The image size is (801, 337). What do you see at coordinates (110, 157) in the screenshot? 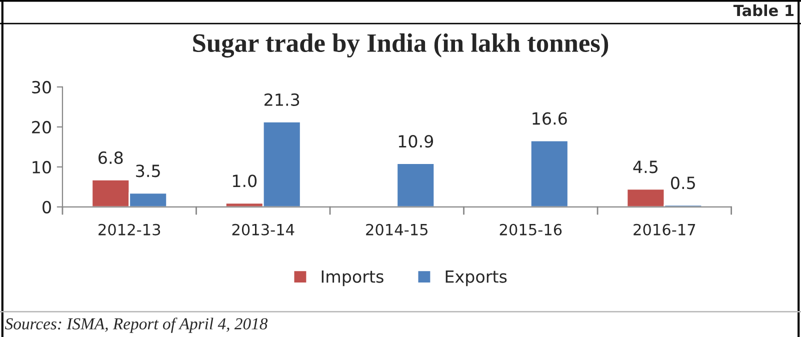
I see `data-label: 6.8` at bounding box center [110, 157].